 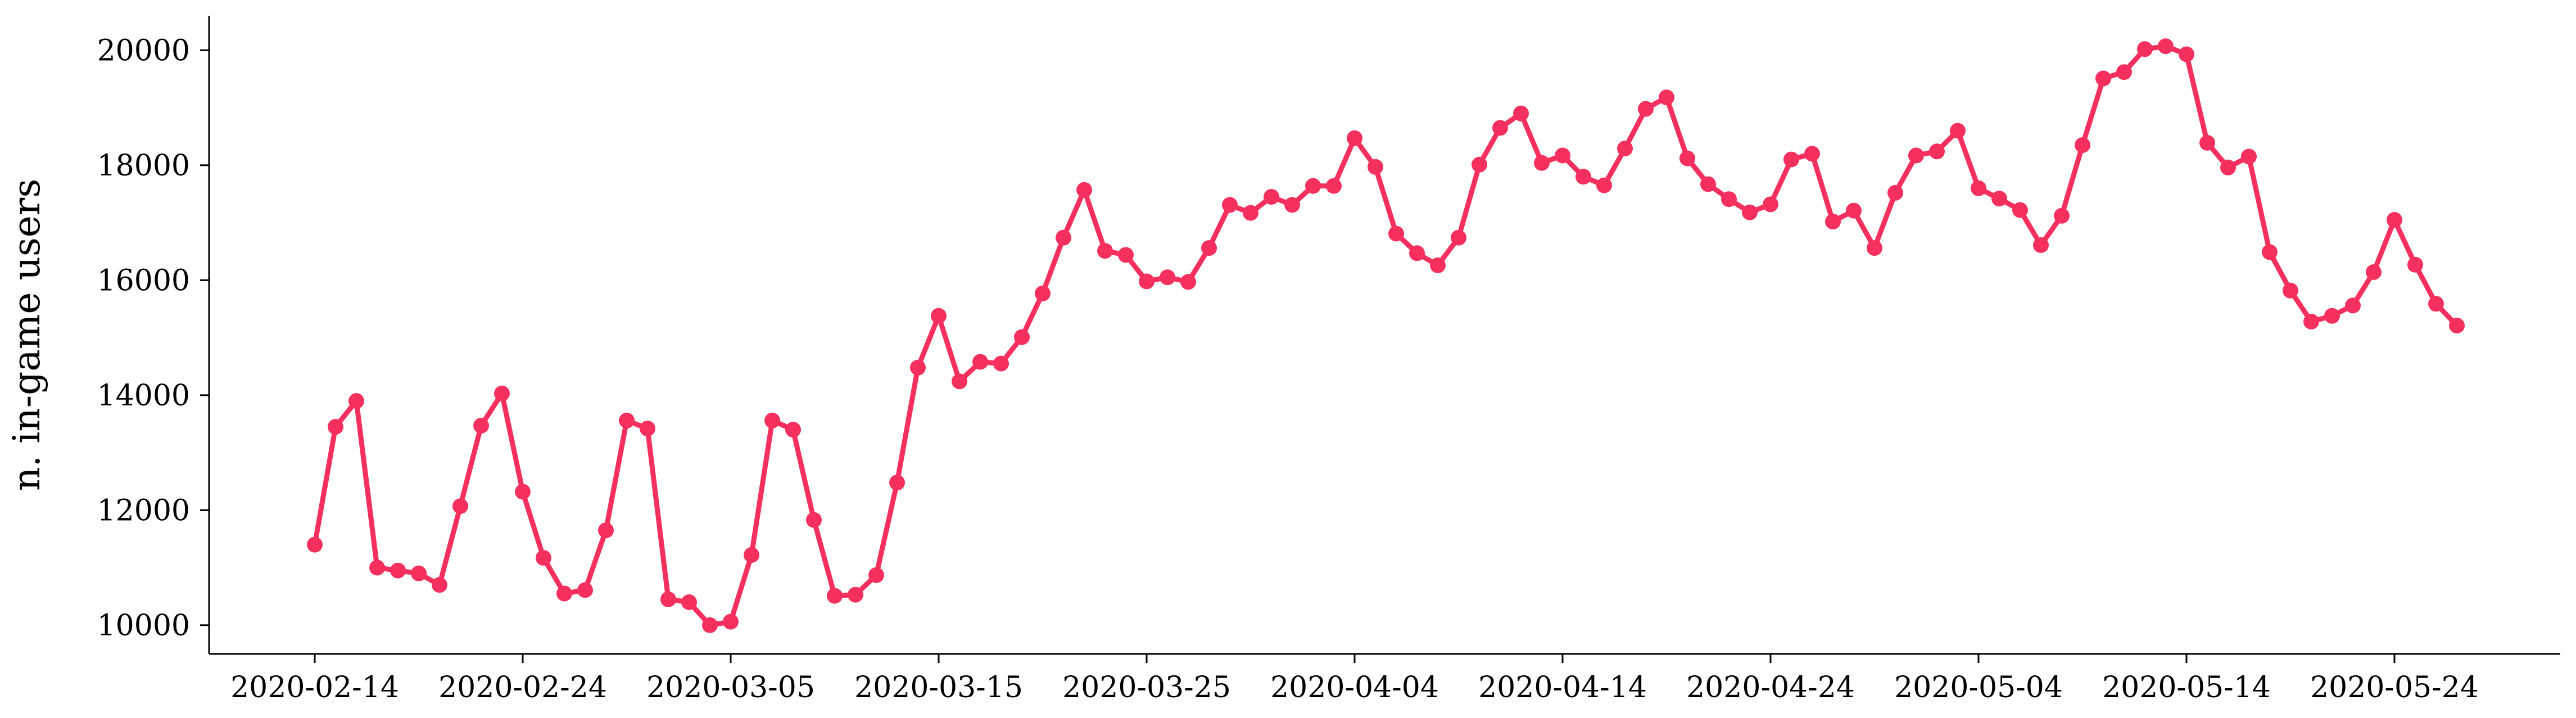 I want to click on x-tick-label: 2020-04-14, so click(x=1562, y=688).